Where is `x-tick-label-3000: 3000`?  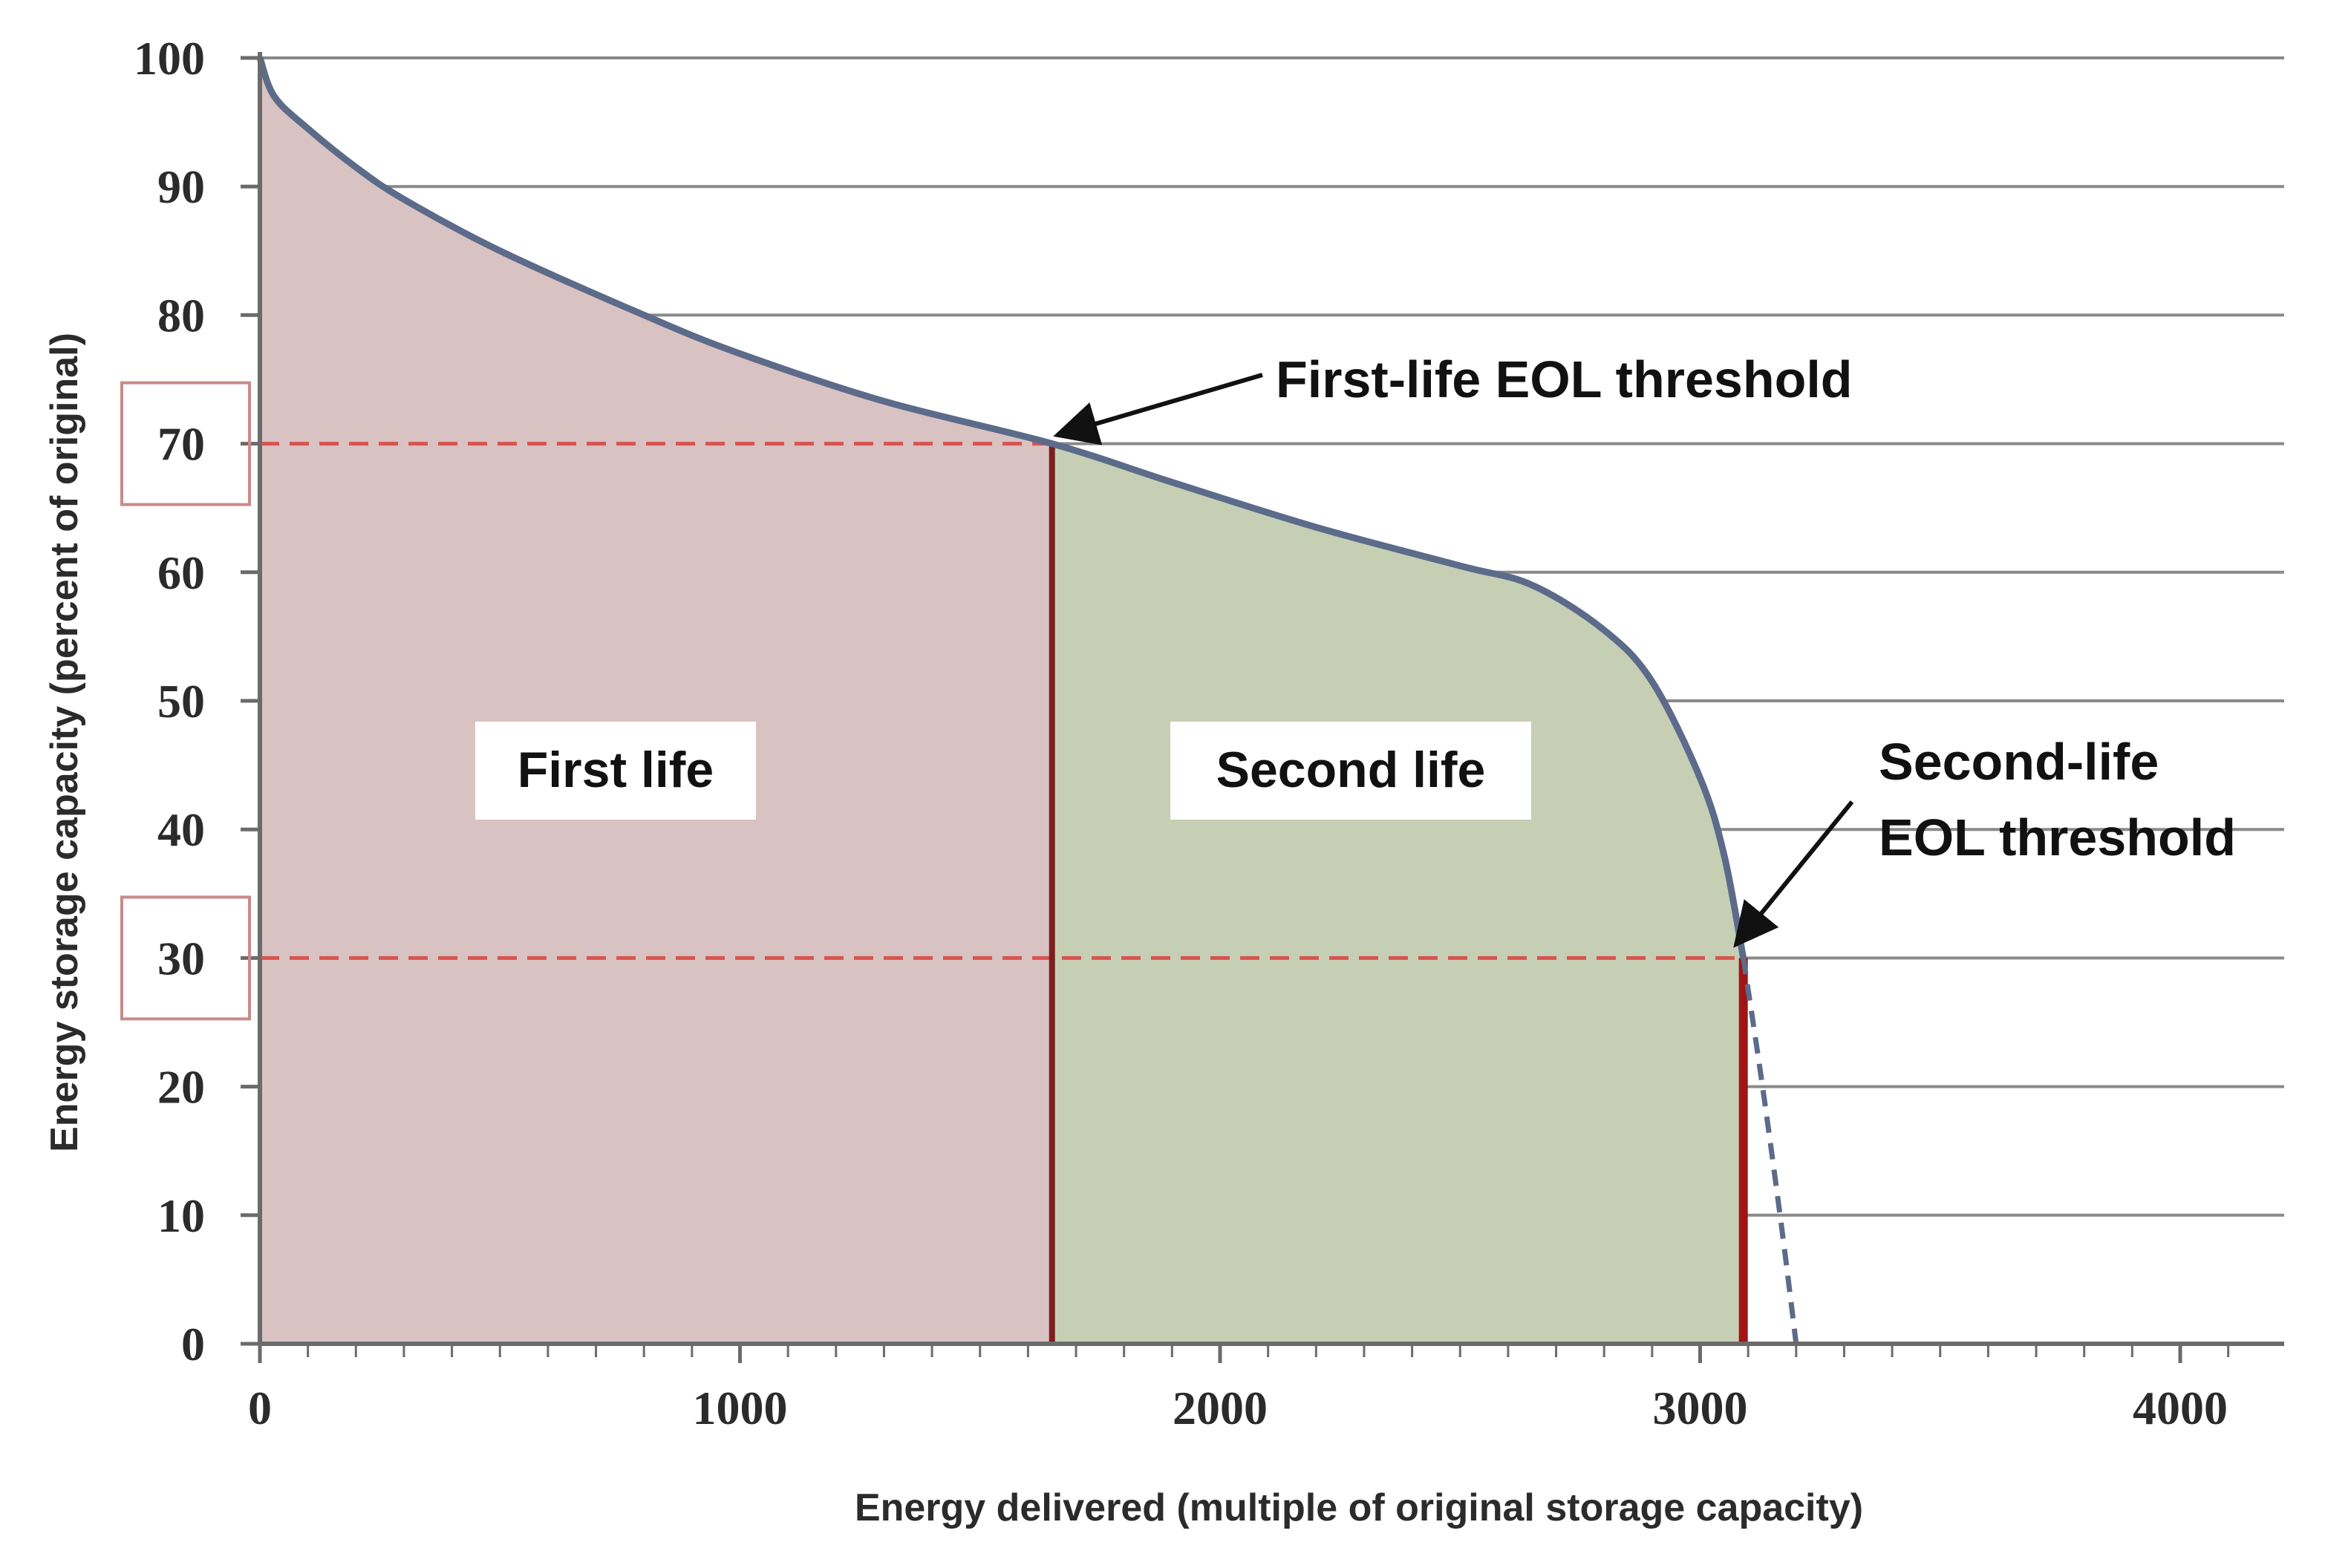
x-tick-label-3000: 3000 is located at coordinates (1700, 1408).